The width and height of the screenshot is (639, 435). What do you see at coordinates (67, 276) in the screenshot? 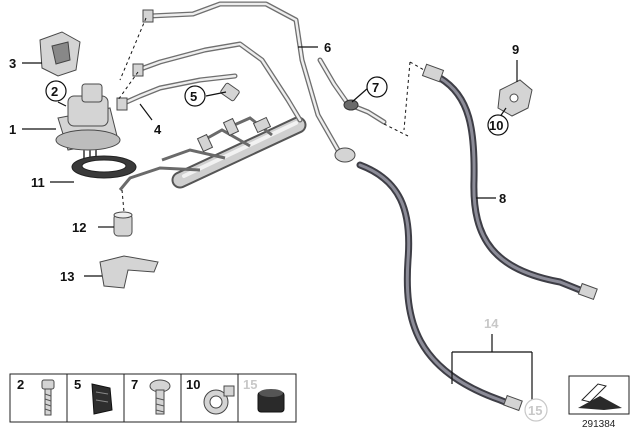
I see `callout-13: 13` at bounding box center [67, 276].